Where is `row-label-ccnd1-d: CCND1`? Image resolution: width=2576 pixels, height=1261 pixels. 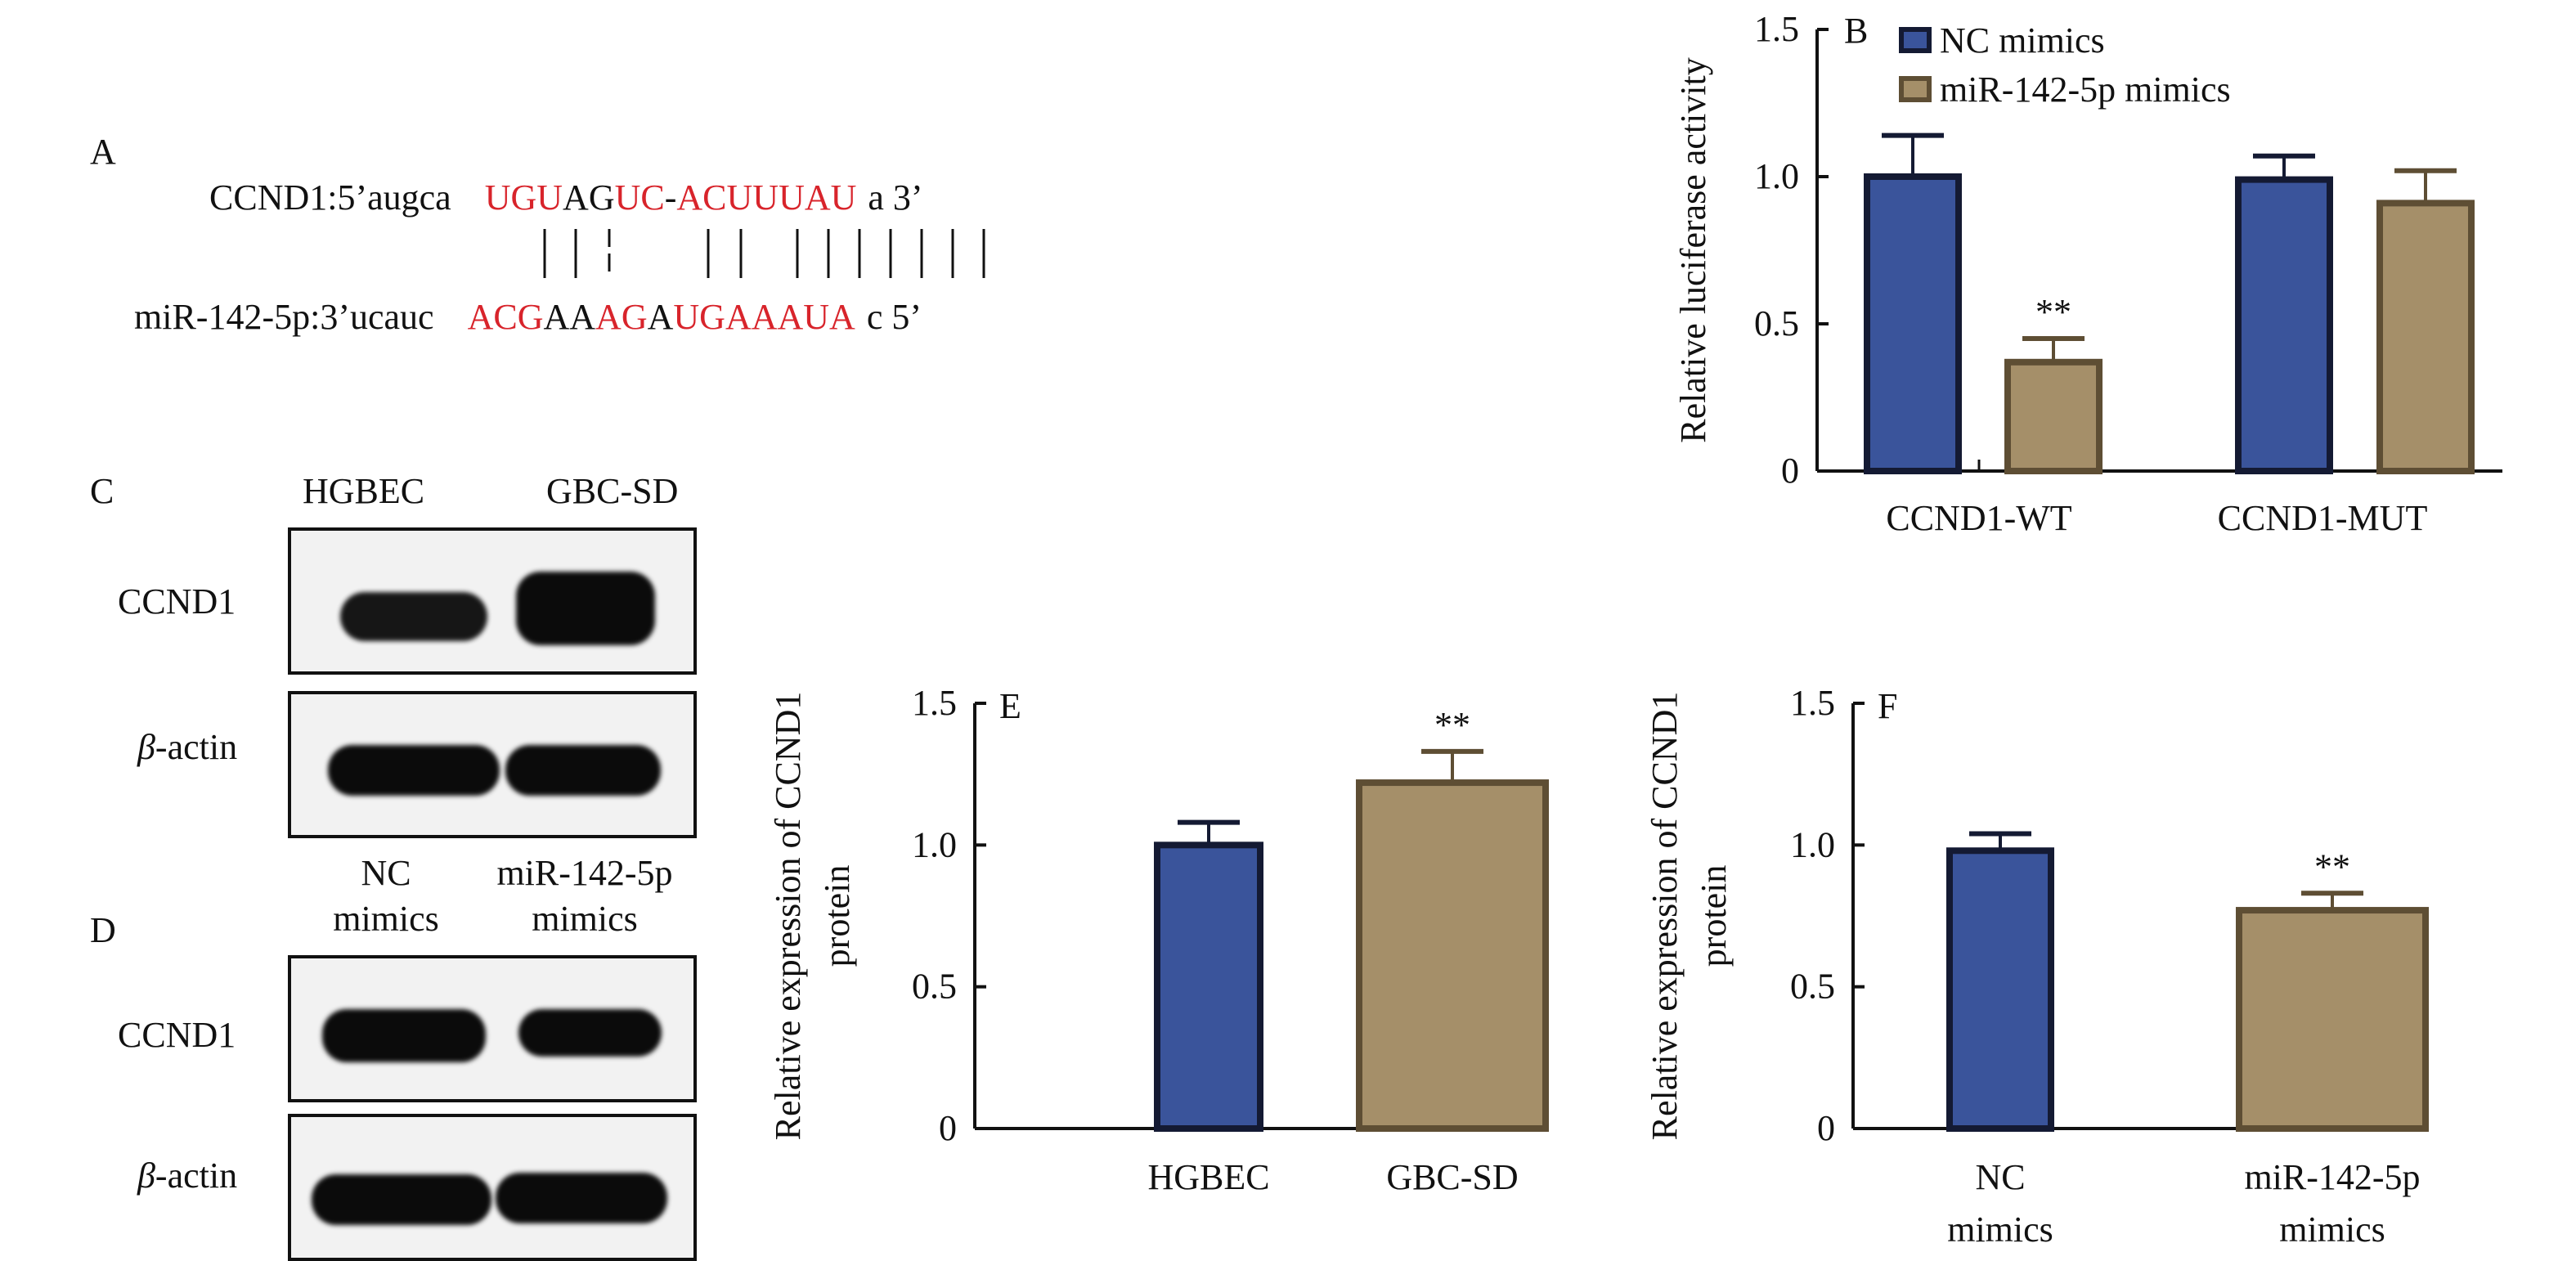 row-label-ccnd1-d: CCND1 is located at coordinates (177, 1035).